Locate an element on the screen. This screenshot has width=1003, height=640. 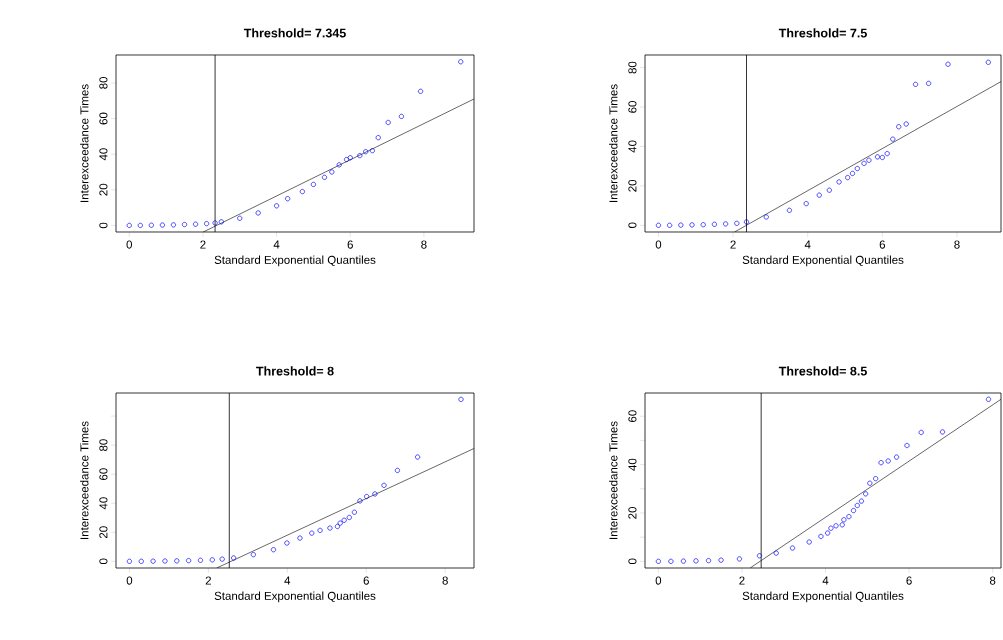
x-tick-label: 0 is located at coordinates (658, 244).